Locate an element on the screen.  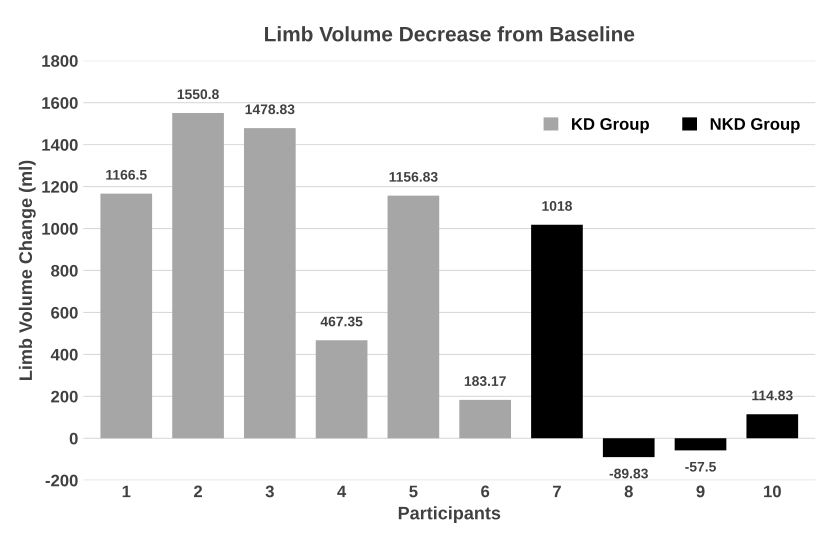
y-axis-title: Limb Volume Change (ml) is located at coordinates (27, 270).